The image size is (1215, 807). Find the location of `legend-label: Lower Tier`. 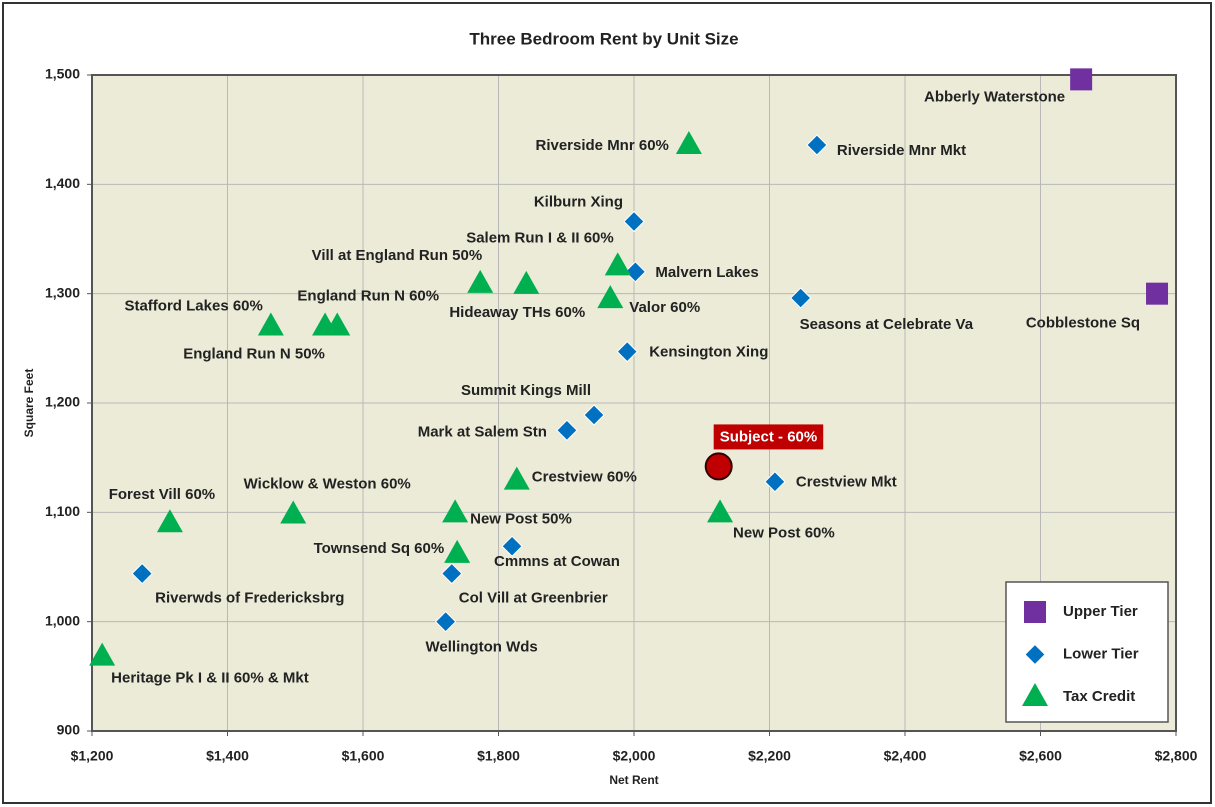

legend-label: Lower Tier is located at coordinates (1101, 653).